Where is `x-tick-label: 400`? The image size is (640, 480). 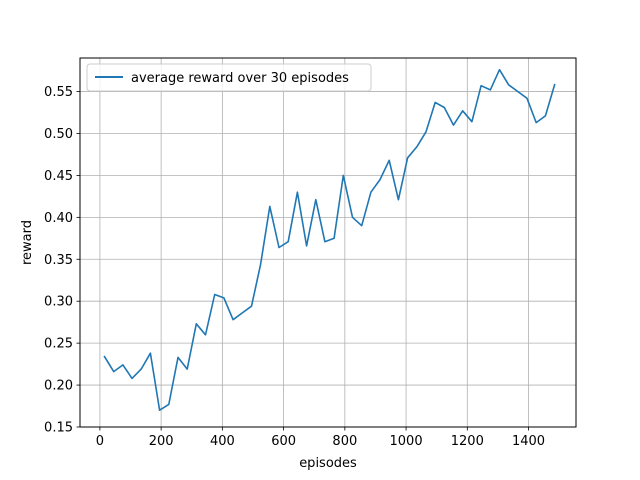 x-tick-label: 400 is located at coordinates (222, 441).